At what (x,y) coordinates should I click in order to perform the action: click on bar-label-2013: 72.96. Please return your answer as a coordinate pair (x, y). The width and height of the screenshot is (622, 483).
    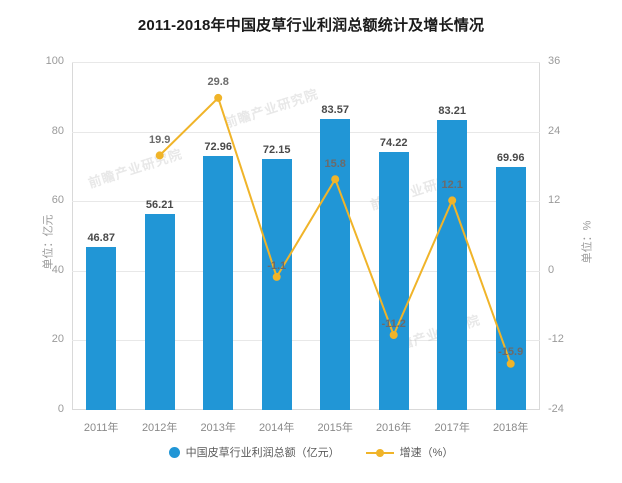
    Looking at the image, I should click on (218, 147).